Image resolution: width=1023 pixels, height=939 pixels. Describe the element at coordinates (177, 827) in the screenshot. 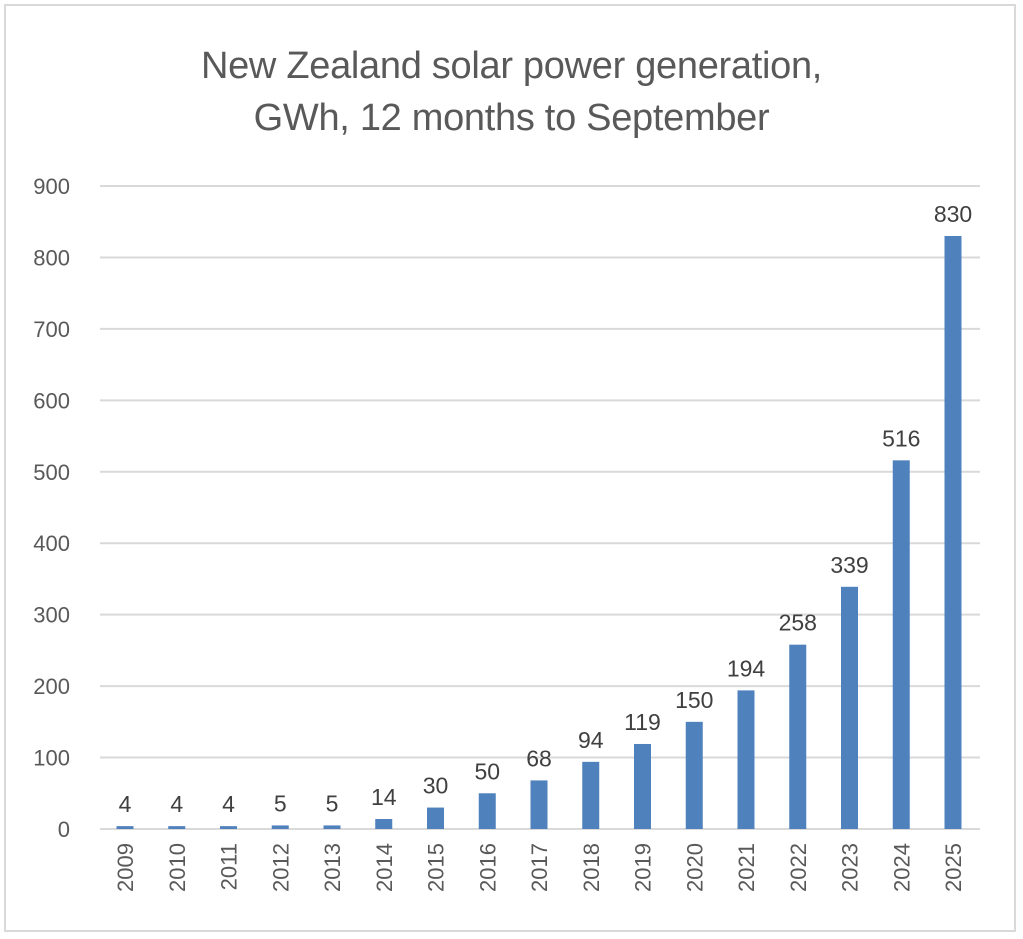

I see `bar-2010` at that location.